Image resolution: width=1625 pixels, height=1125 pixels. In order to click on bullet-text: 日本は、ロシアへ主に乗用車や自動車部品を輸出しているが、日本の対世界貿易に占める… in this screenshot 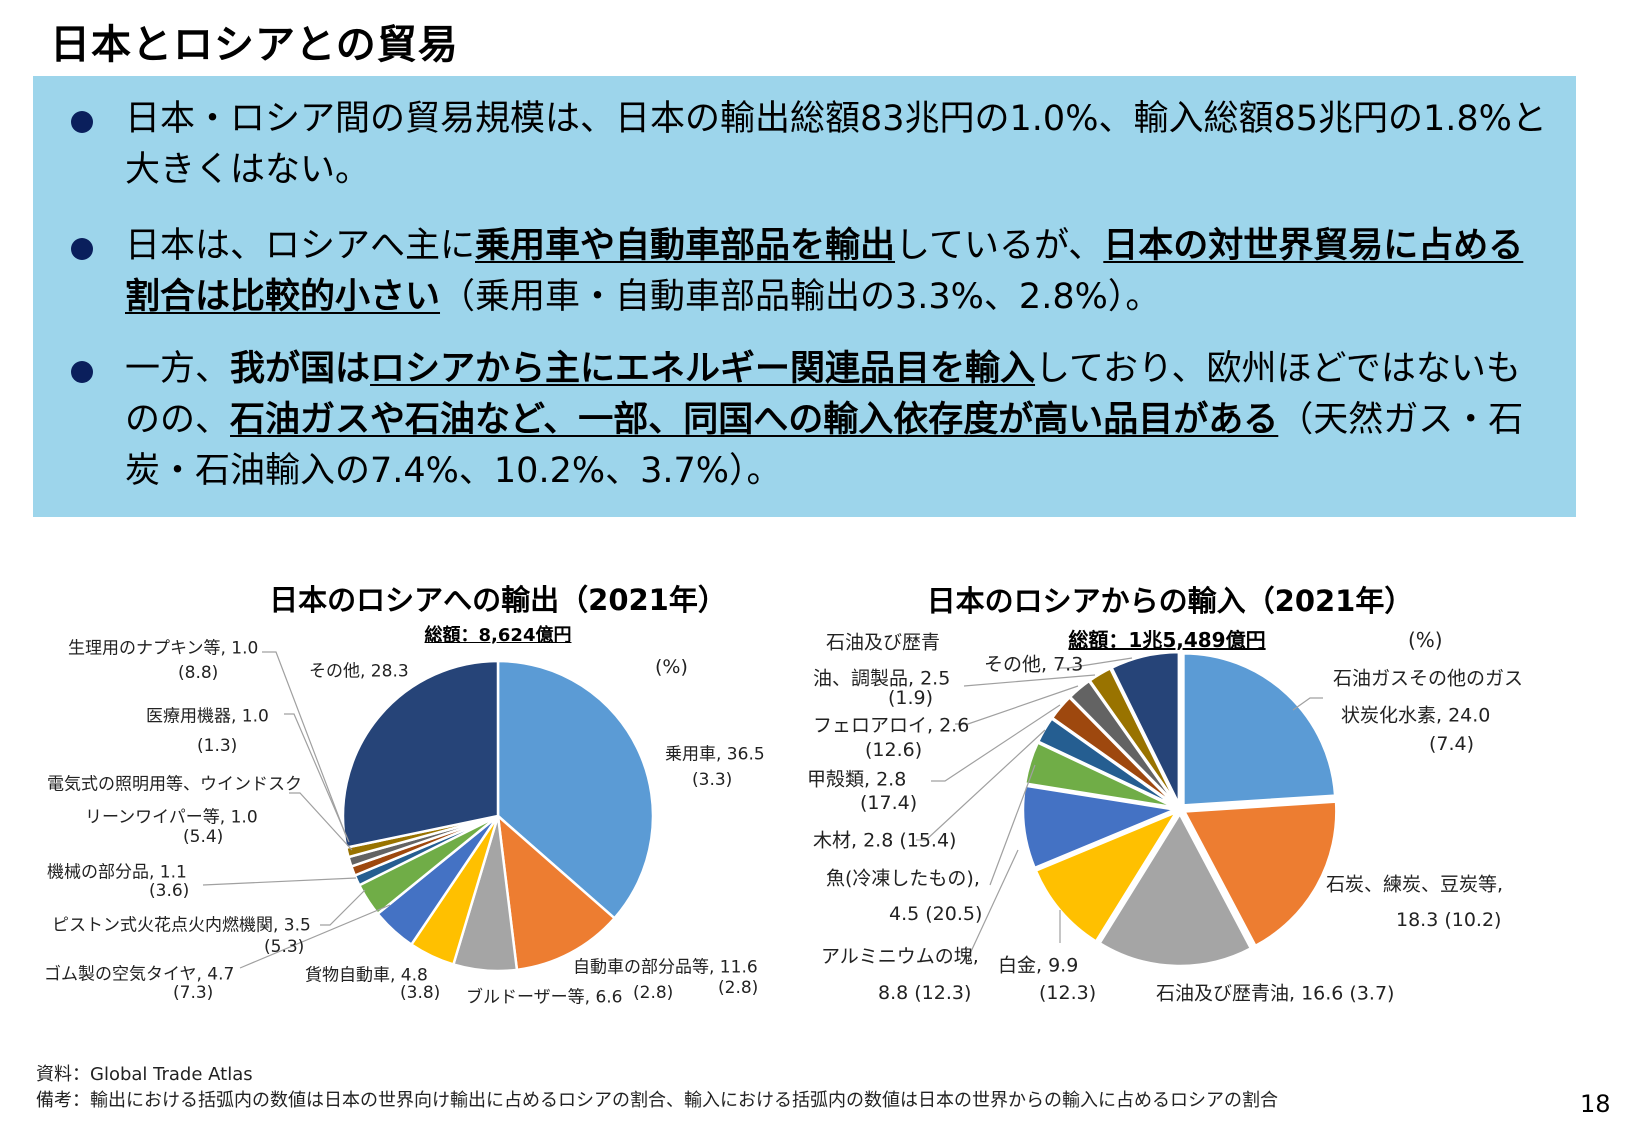, I will do `click(837, 272)`.